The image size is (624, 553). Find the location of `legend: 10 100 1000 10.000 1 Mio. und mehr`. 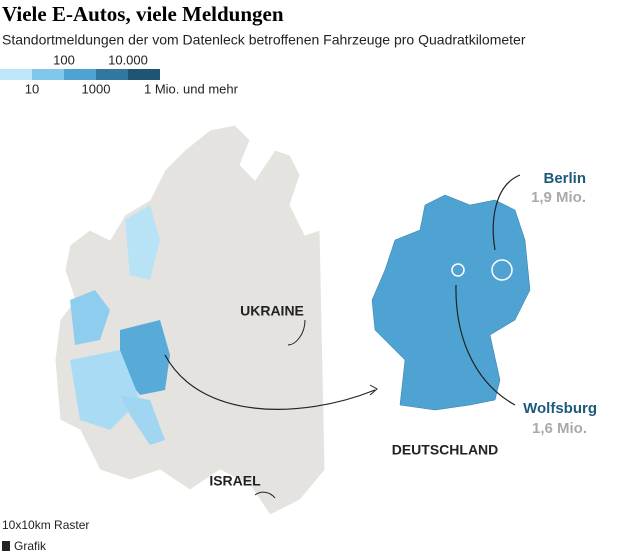

legend: 10 100 1000 10.000 1 Mio. und mehr is located at coordinates (119, 74).